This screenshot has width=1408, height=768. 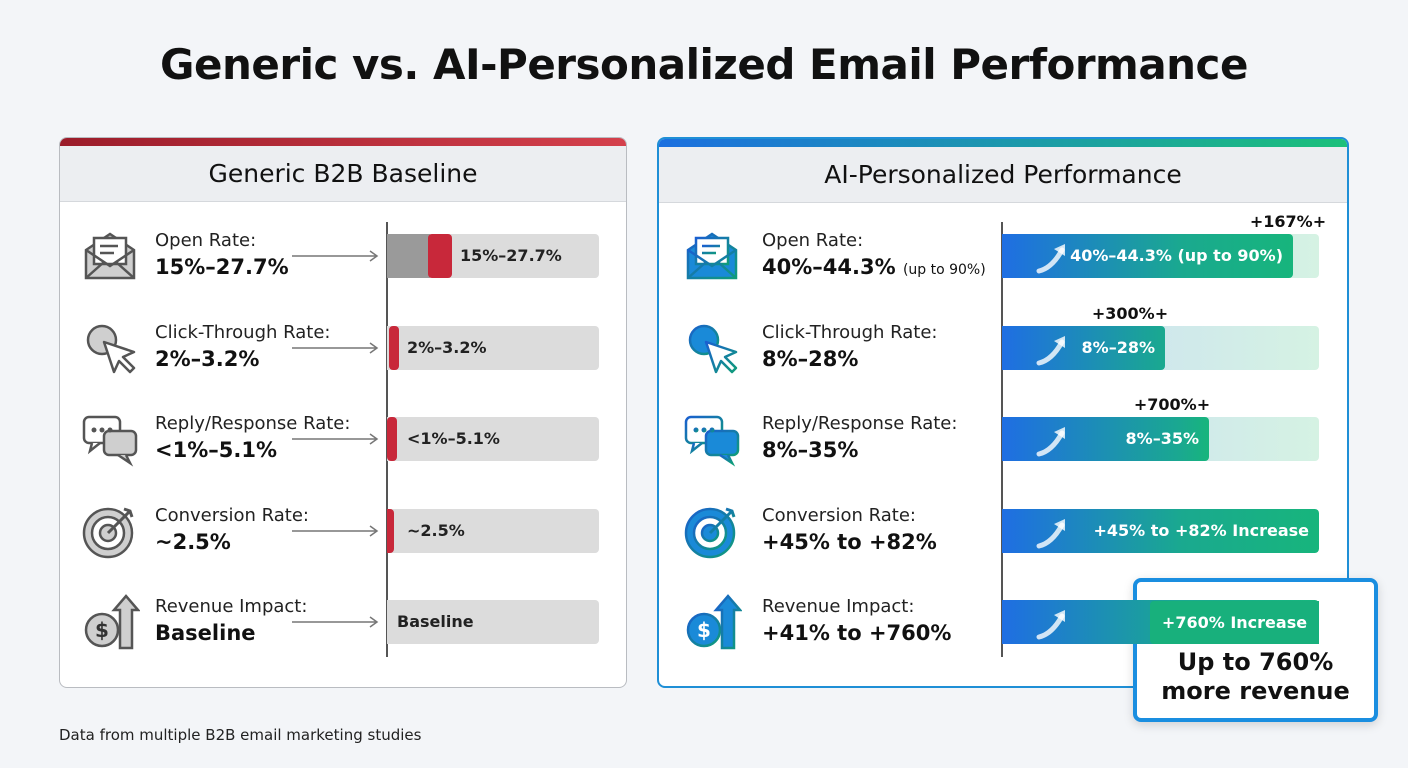 I want to click on metric-value: 2%–3.2%, so click(x=207, y=359).